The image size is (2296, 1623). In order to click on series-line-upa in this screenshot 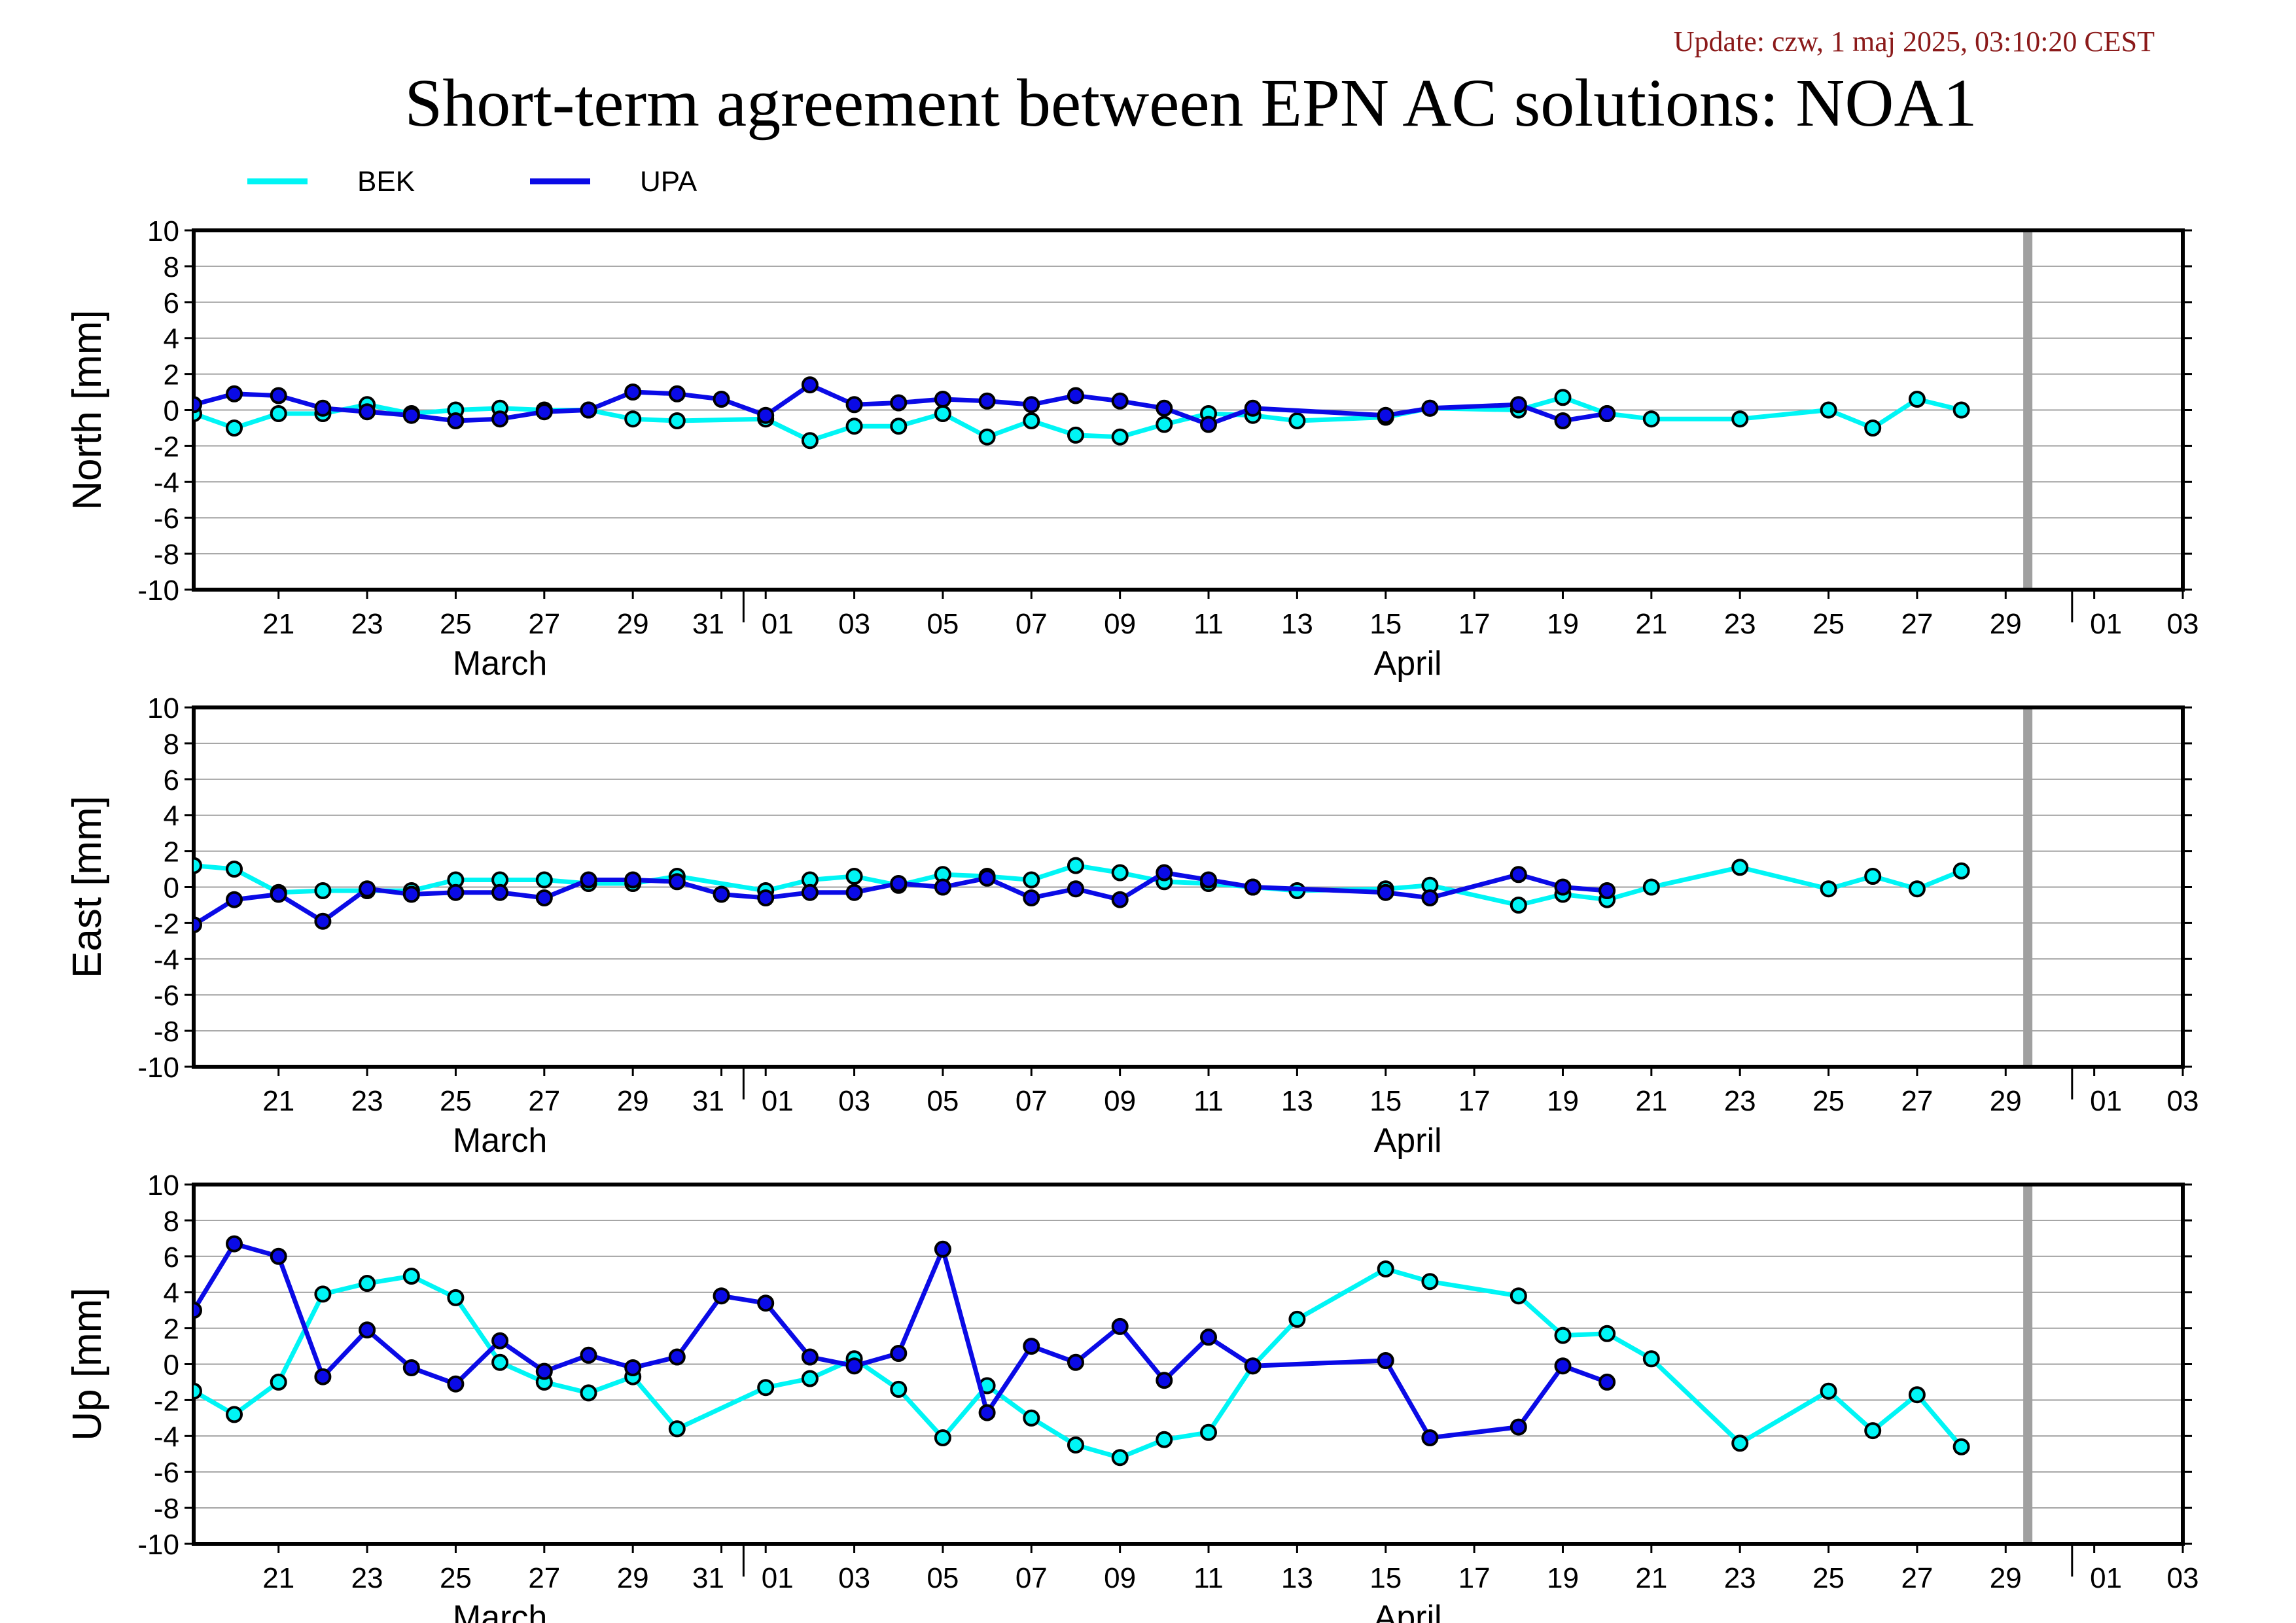, I will do `click(901, 1340)`.